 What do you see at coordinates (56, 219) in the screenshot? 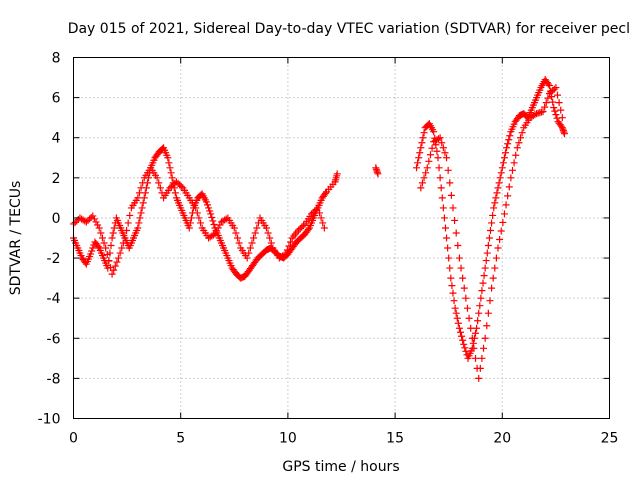
I see `y-tick-label: 0` at bounding box center [56, 219].